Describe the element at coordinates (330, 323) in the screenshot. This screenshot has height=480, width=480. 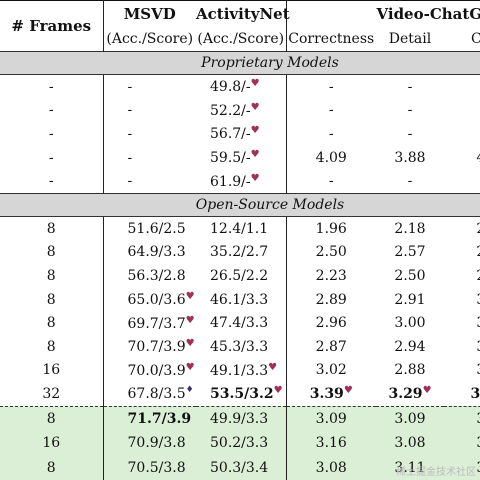
I see `correctness-cell: 2.96` at that location.